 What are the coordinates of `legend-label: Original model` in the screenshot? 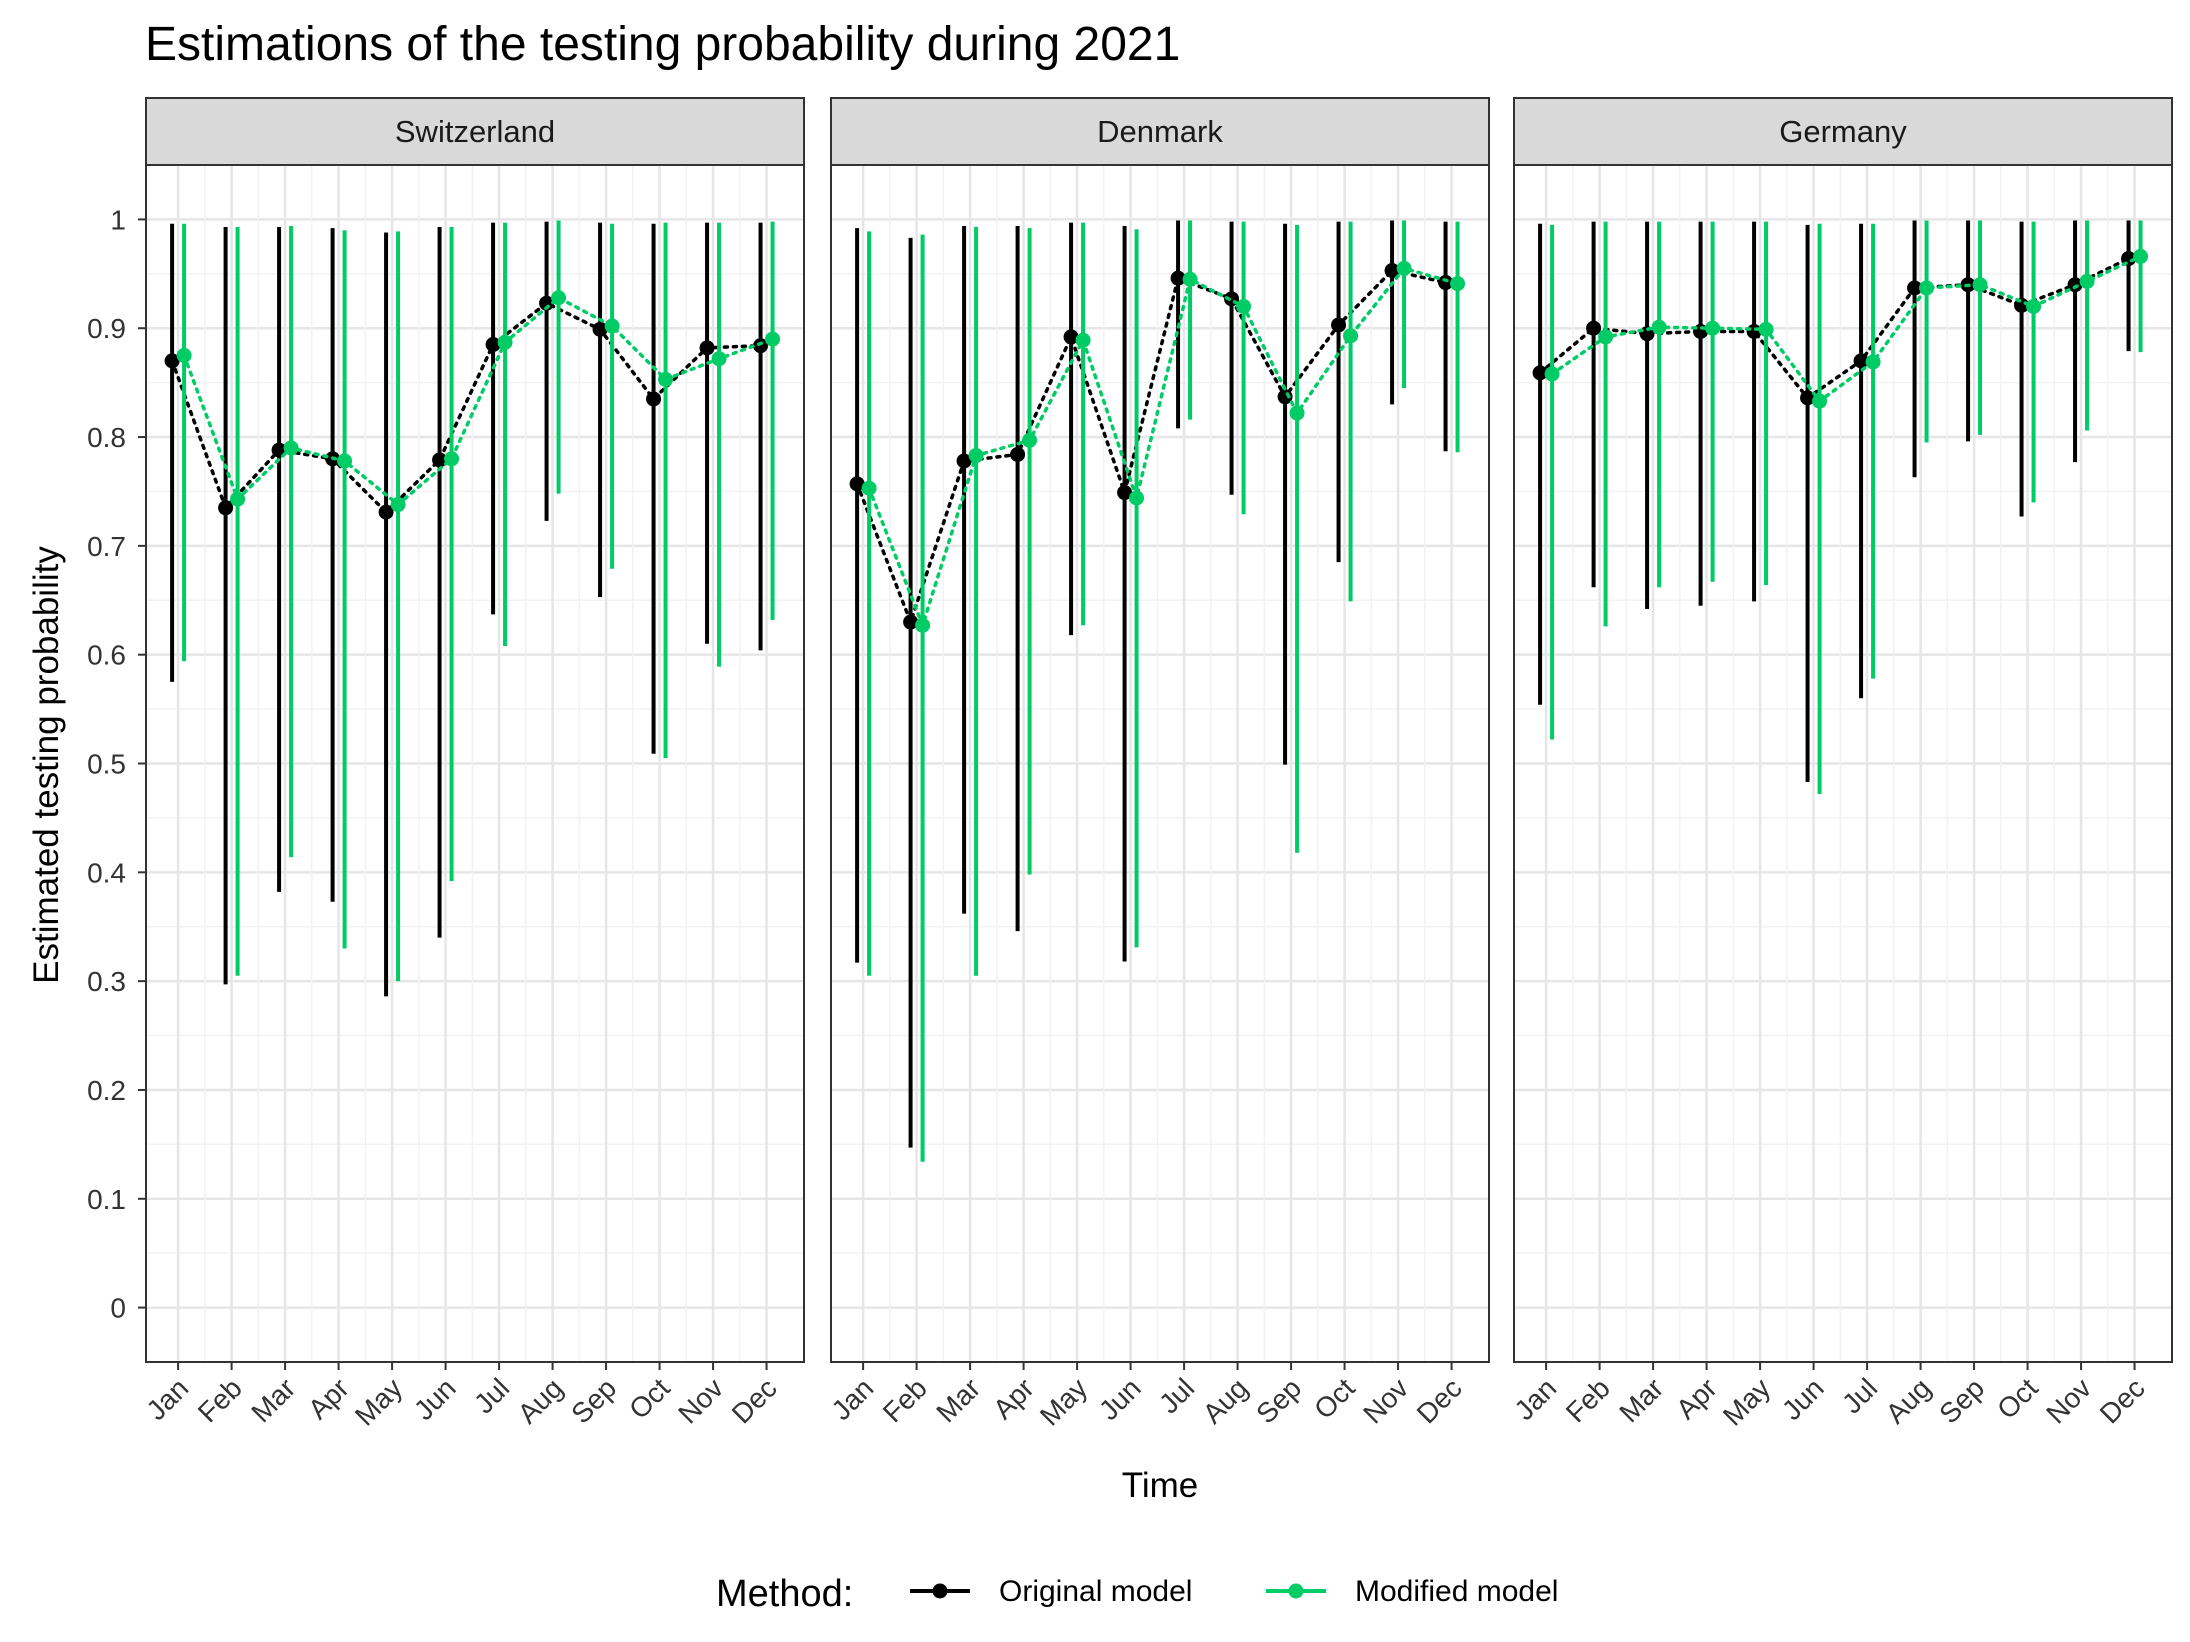 It's located at (1095, 1591).